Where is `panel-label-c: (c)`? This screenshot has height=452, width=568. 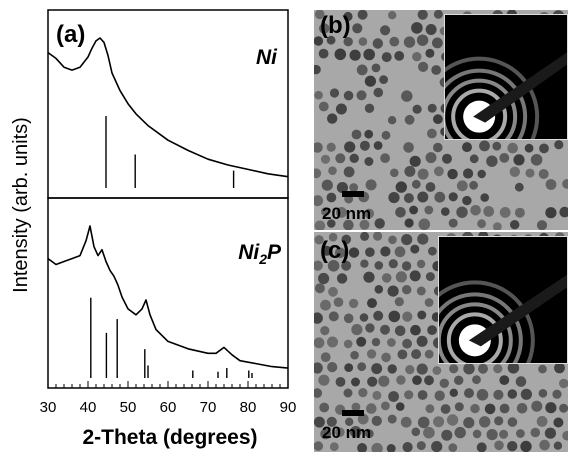
panel-label-c: (c) is located at coordinates (335, 250).